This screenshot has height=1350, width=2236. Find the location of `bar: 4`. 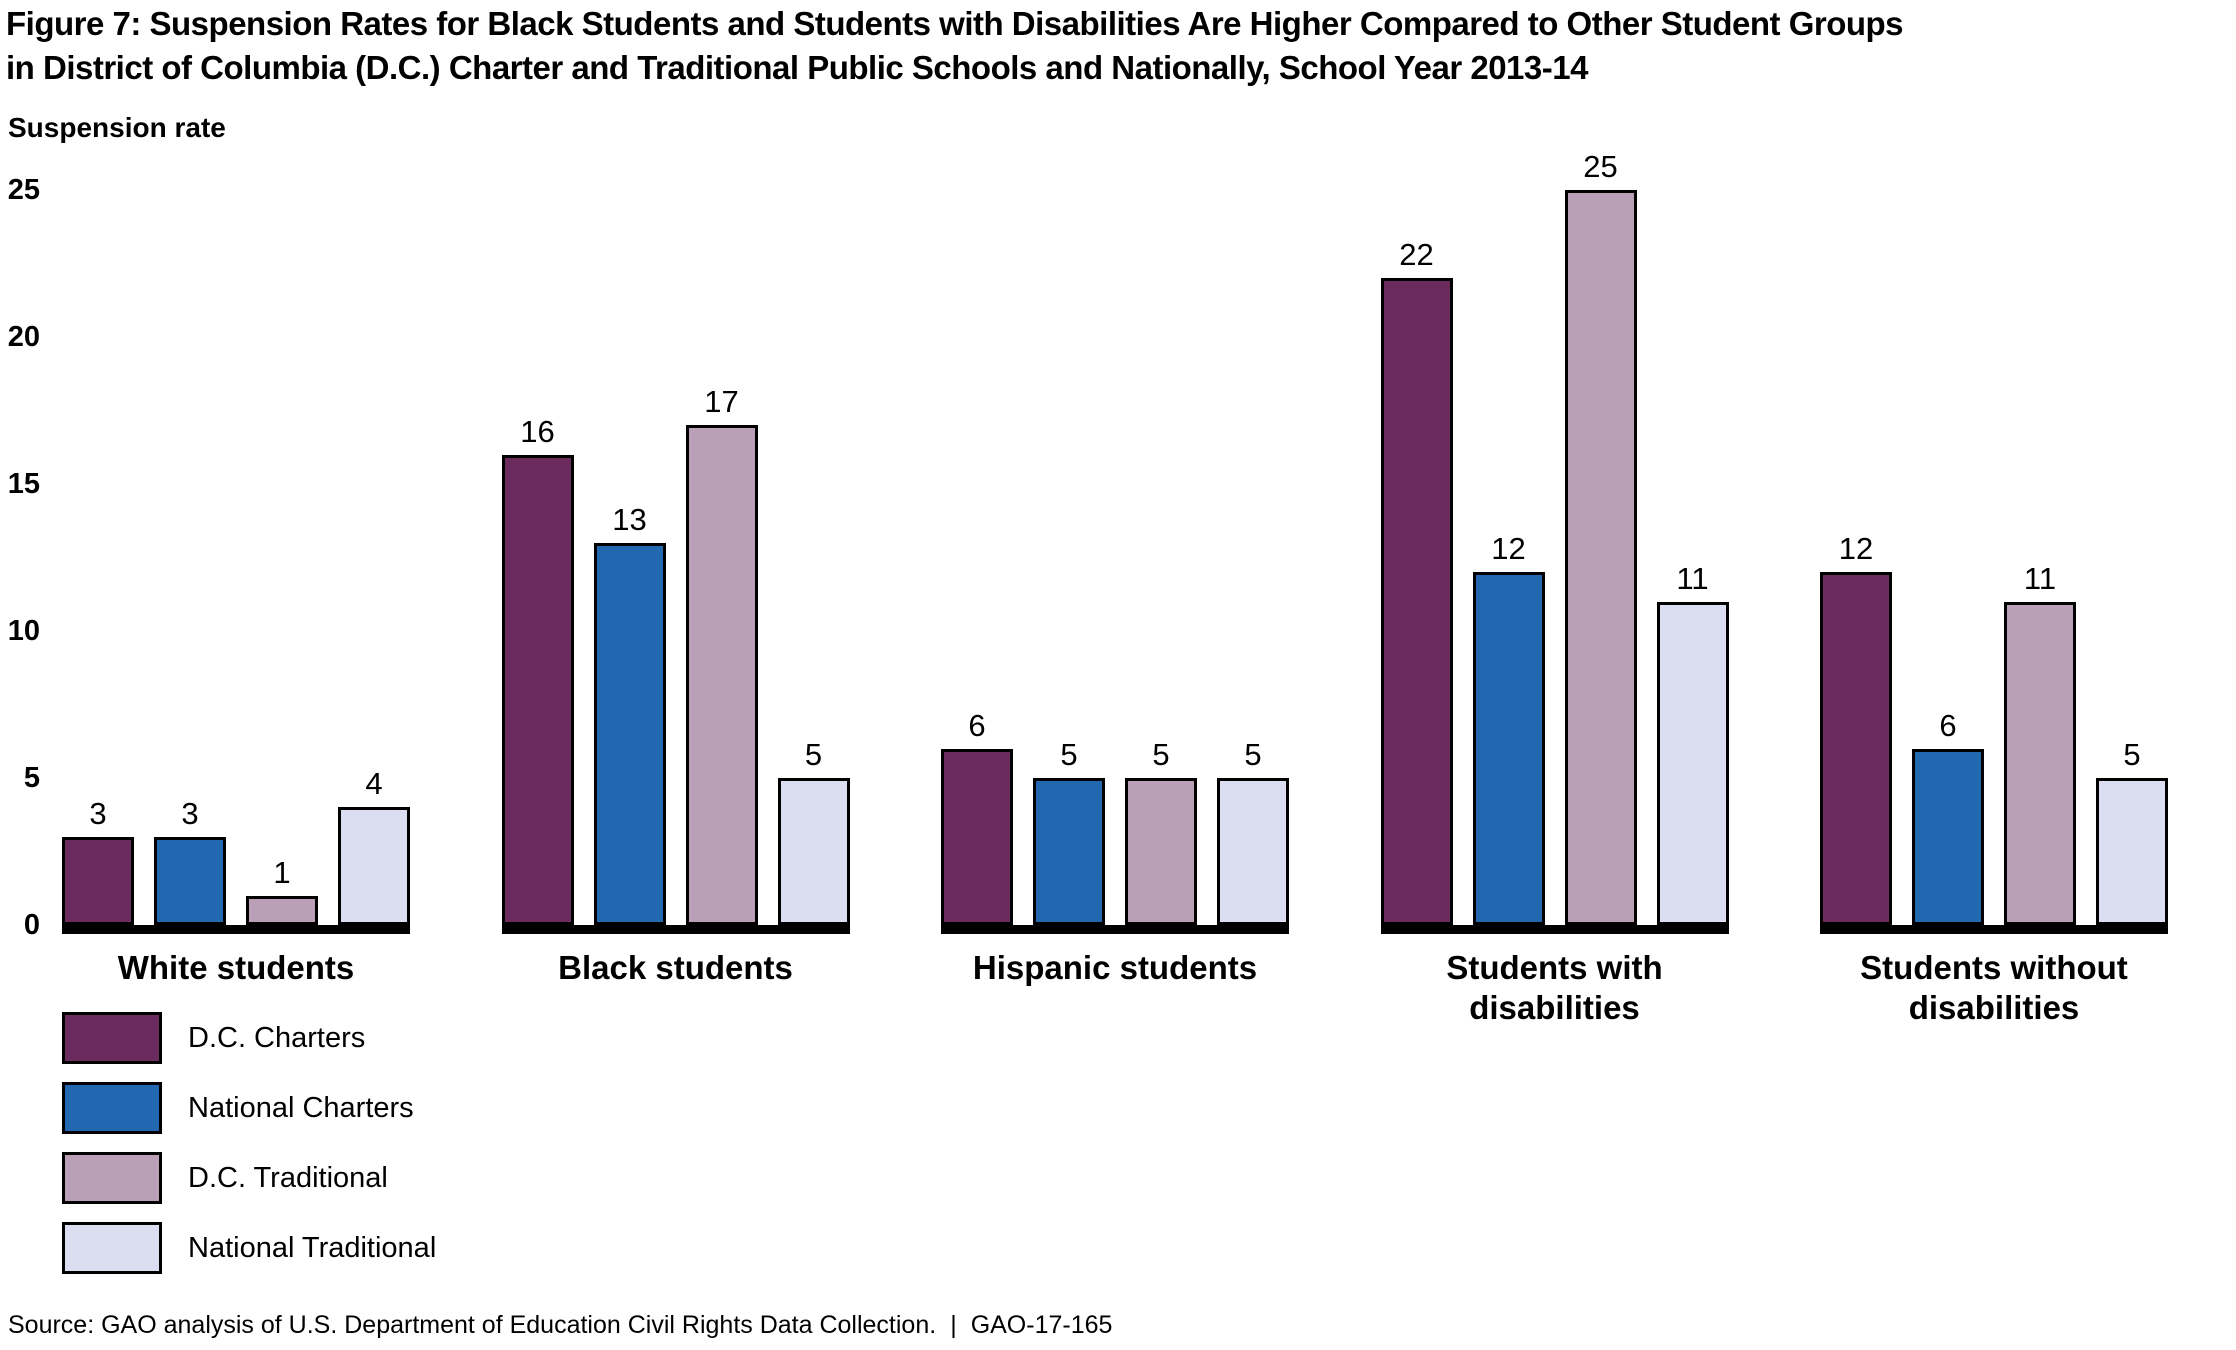

bar: 4 is located at coordinates (374, 845).